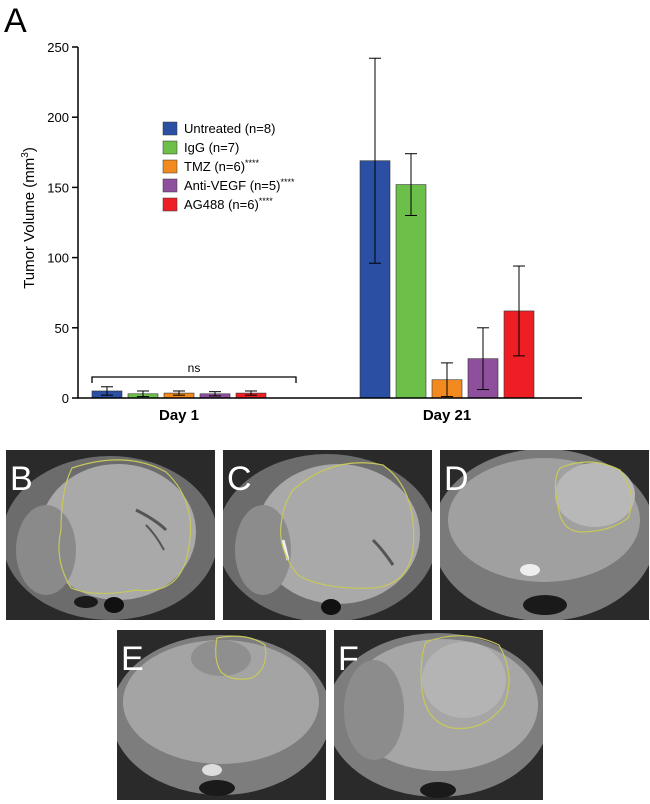  I want to click on ns-bracket, so click(194, 379).